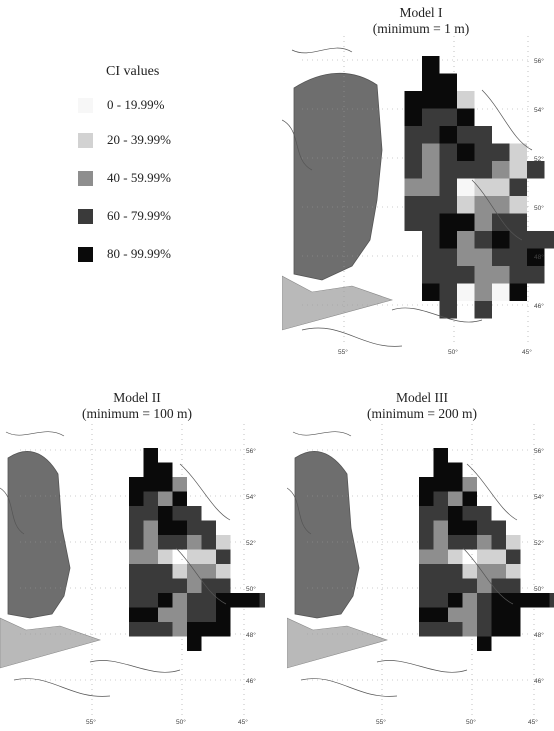  Describe the element at coordinates (422, 413) in the screenshot. I see `map-subtitle: (minimum = 200 m)` at that location.